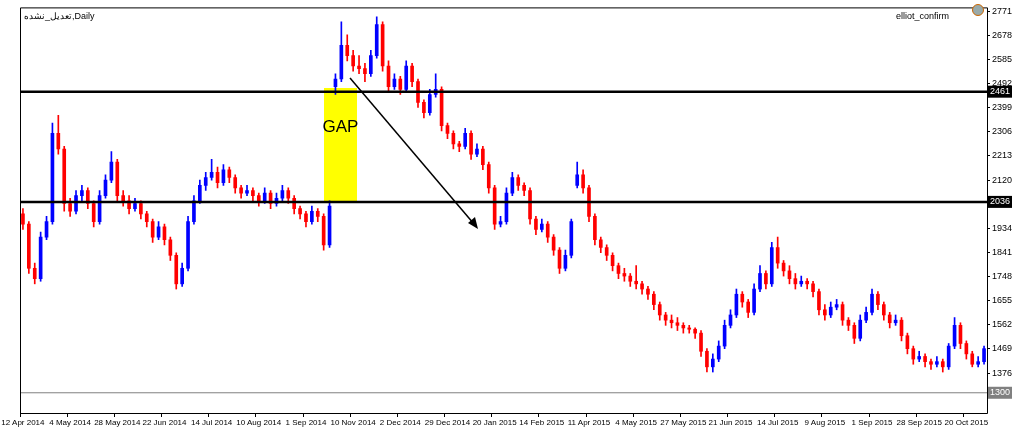 This screenshot has width=1024, height=435. Describe the element at coordinates (1002, 34) in the screenshot. I see `y-tick-label: 2678` at that location.